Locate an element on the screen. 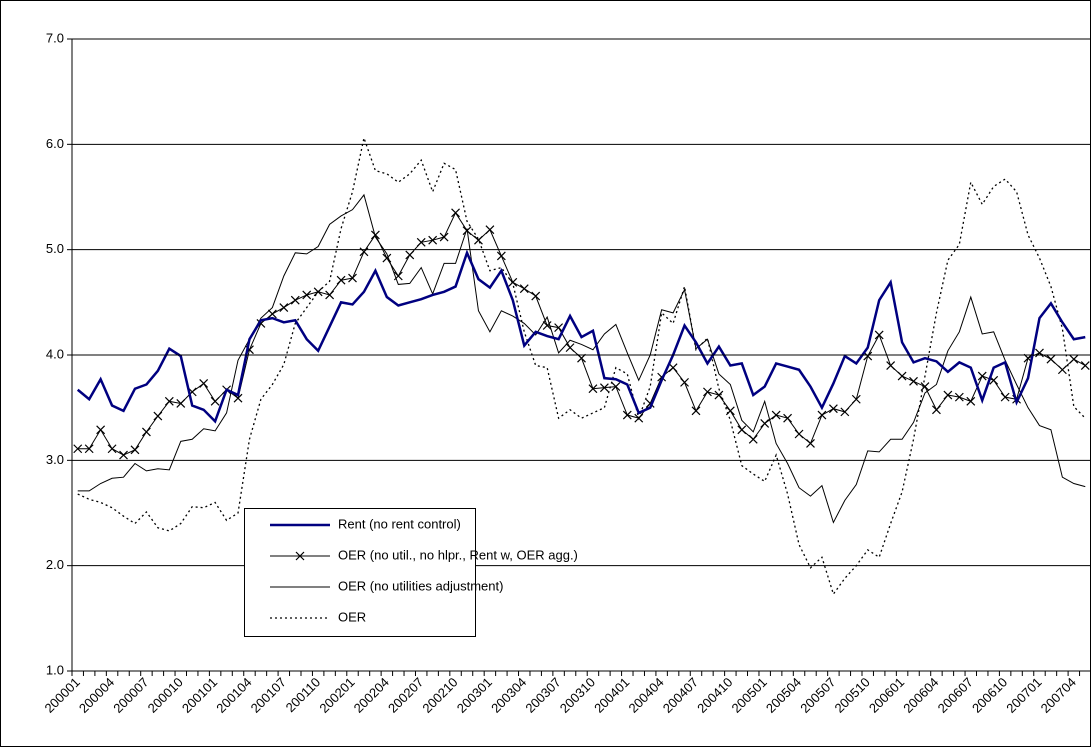 This screenshot has height=747, width=1091. legend-label: OER is located at coordinates (352, 616).